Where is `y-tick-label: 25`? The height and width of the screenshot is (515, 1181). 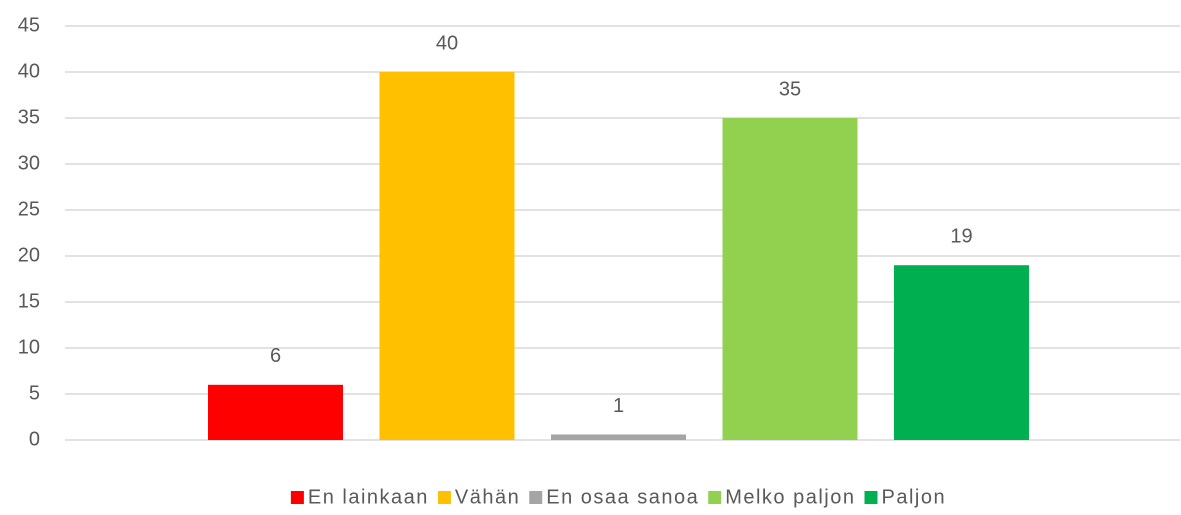 y-tick-label: 25 is located at coordinates (29, 209).